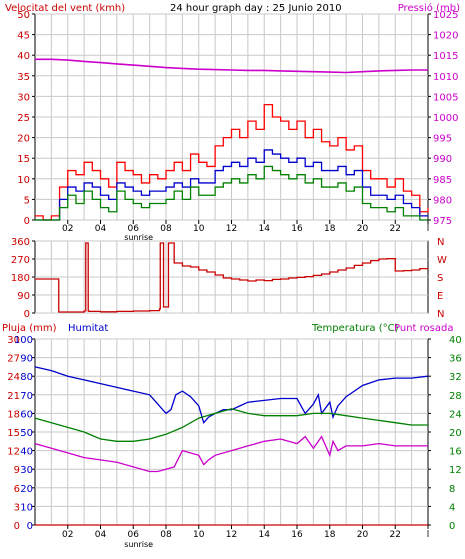  I want to click on wind-y-tick-label: 30, so click(23, 97).